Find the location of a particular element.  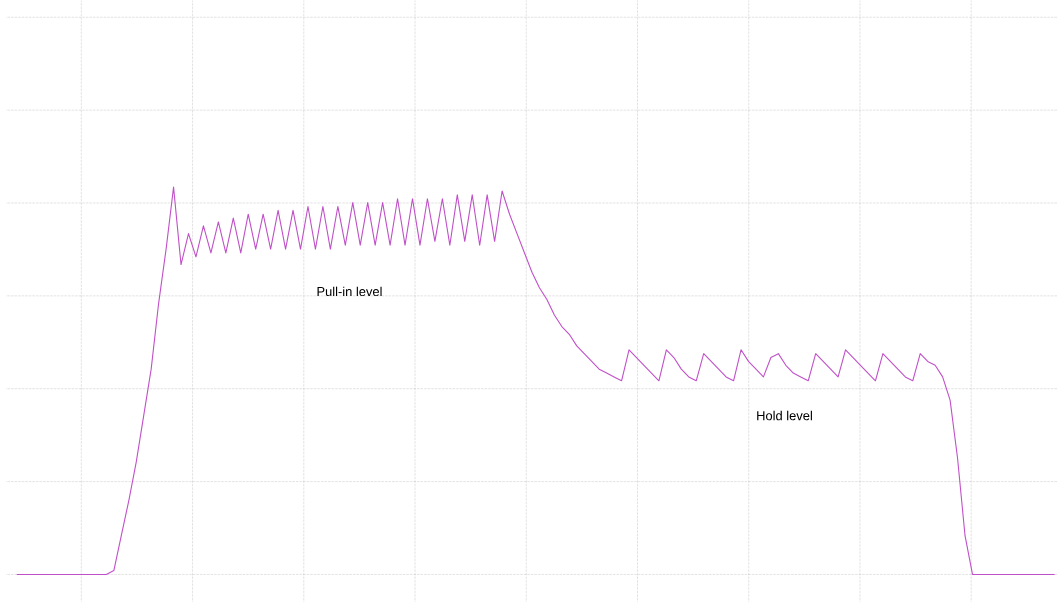

annotation: Hold level is located at coordinates (784, 415).